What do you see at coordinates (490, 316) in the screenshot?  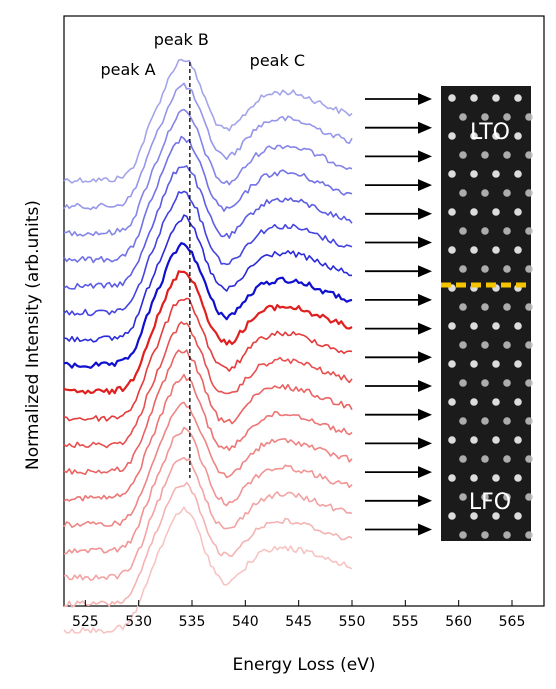 I see `atom-columns` at bounding box center [490, 316].